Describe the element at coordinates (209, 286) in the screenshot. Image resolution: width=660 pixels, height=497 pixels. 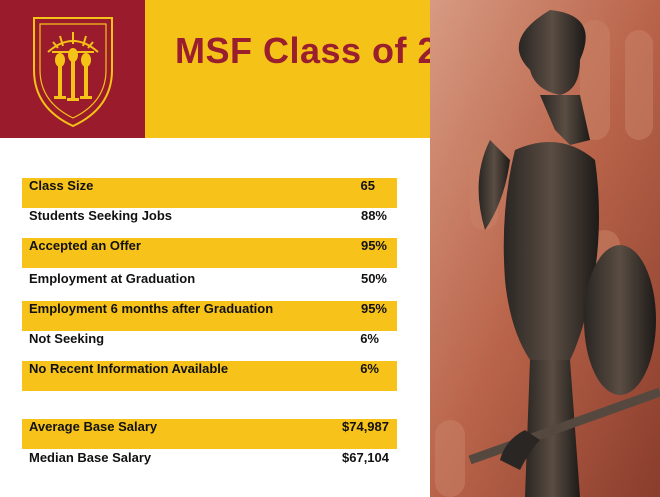
I see `stat-row-employment-graduation: Employment at Graduation 50%` at that location.